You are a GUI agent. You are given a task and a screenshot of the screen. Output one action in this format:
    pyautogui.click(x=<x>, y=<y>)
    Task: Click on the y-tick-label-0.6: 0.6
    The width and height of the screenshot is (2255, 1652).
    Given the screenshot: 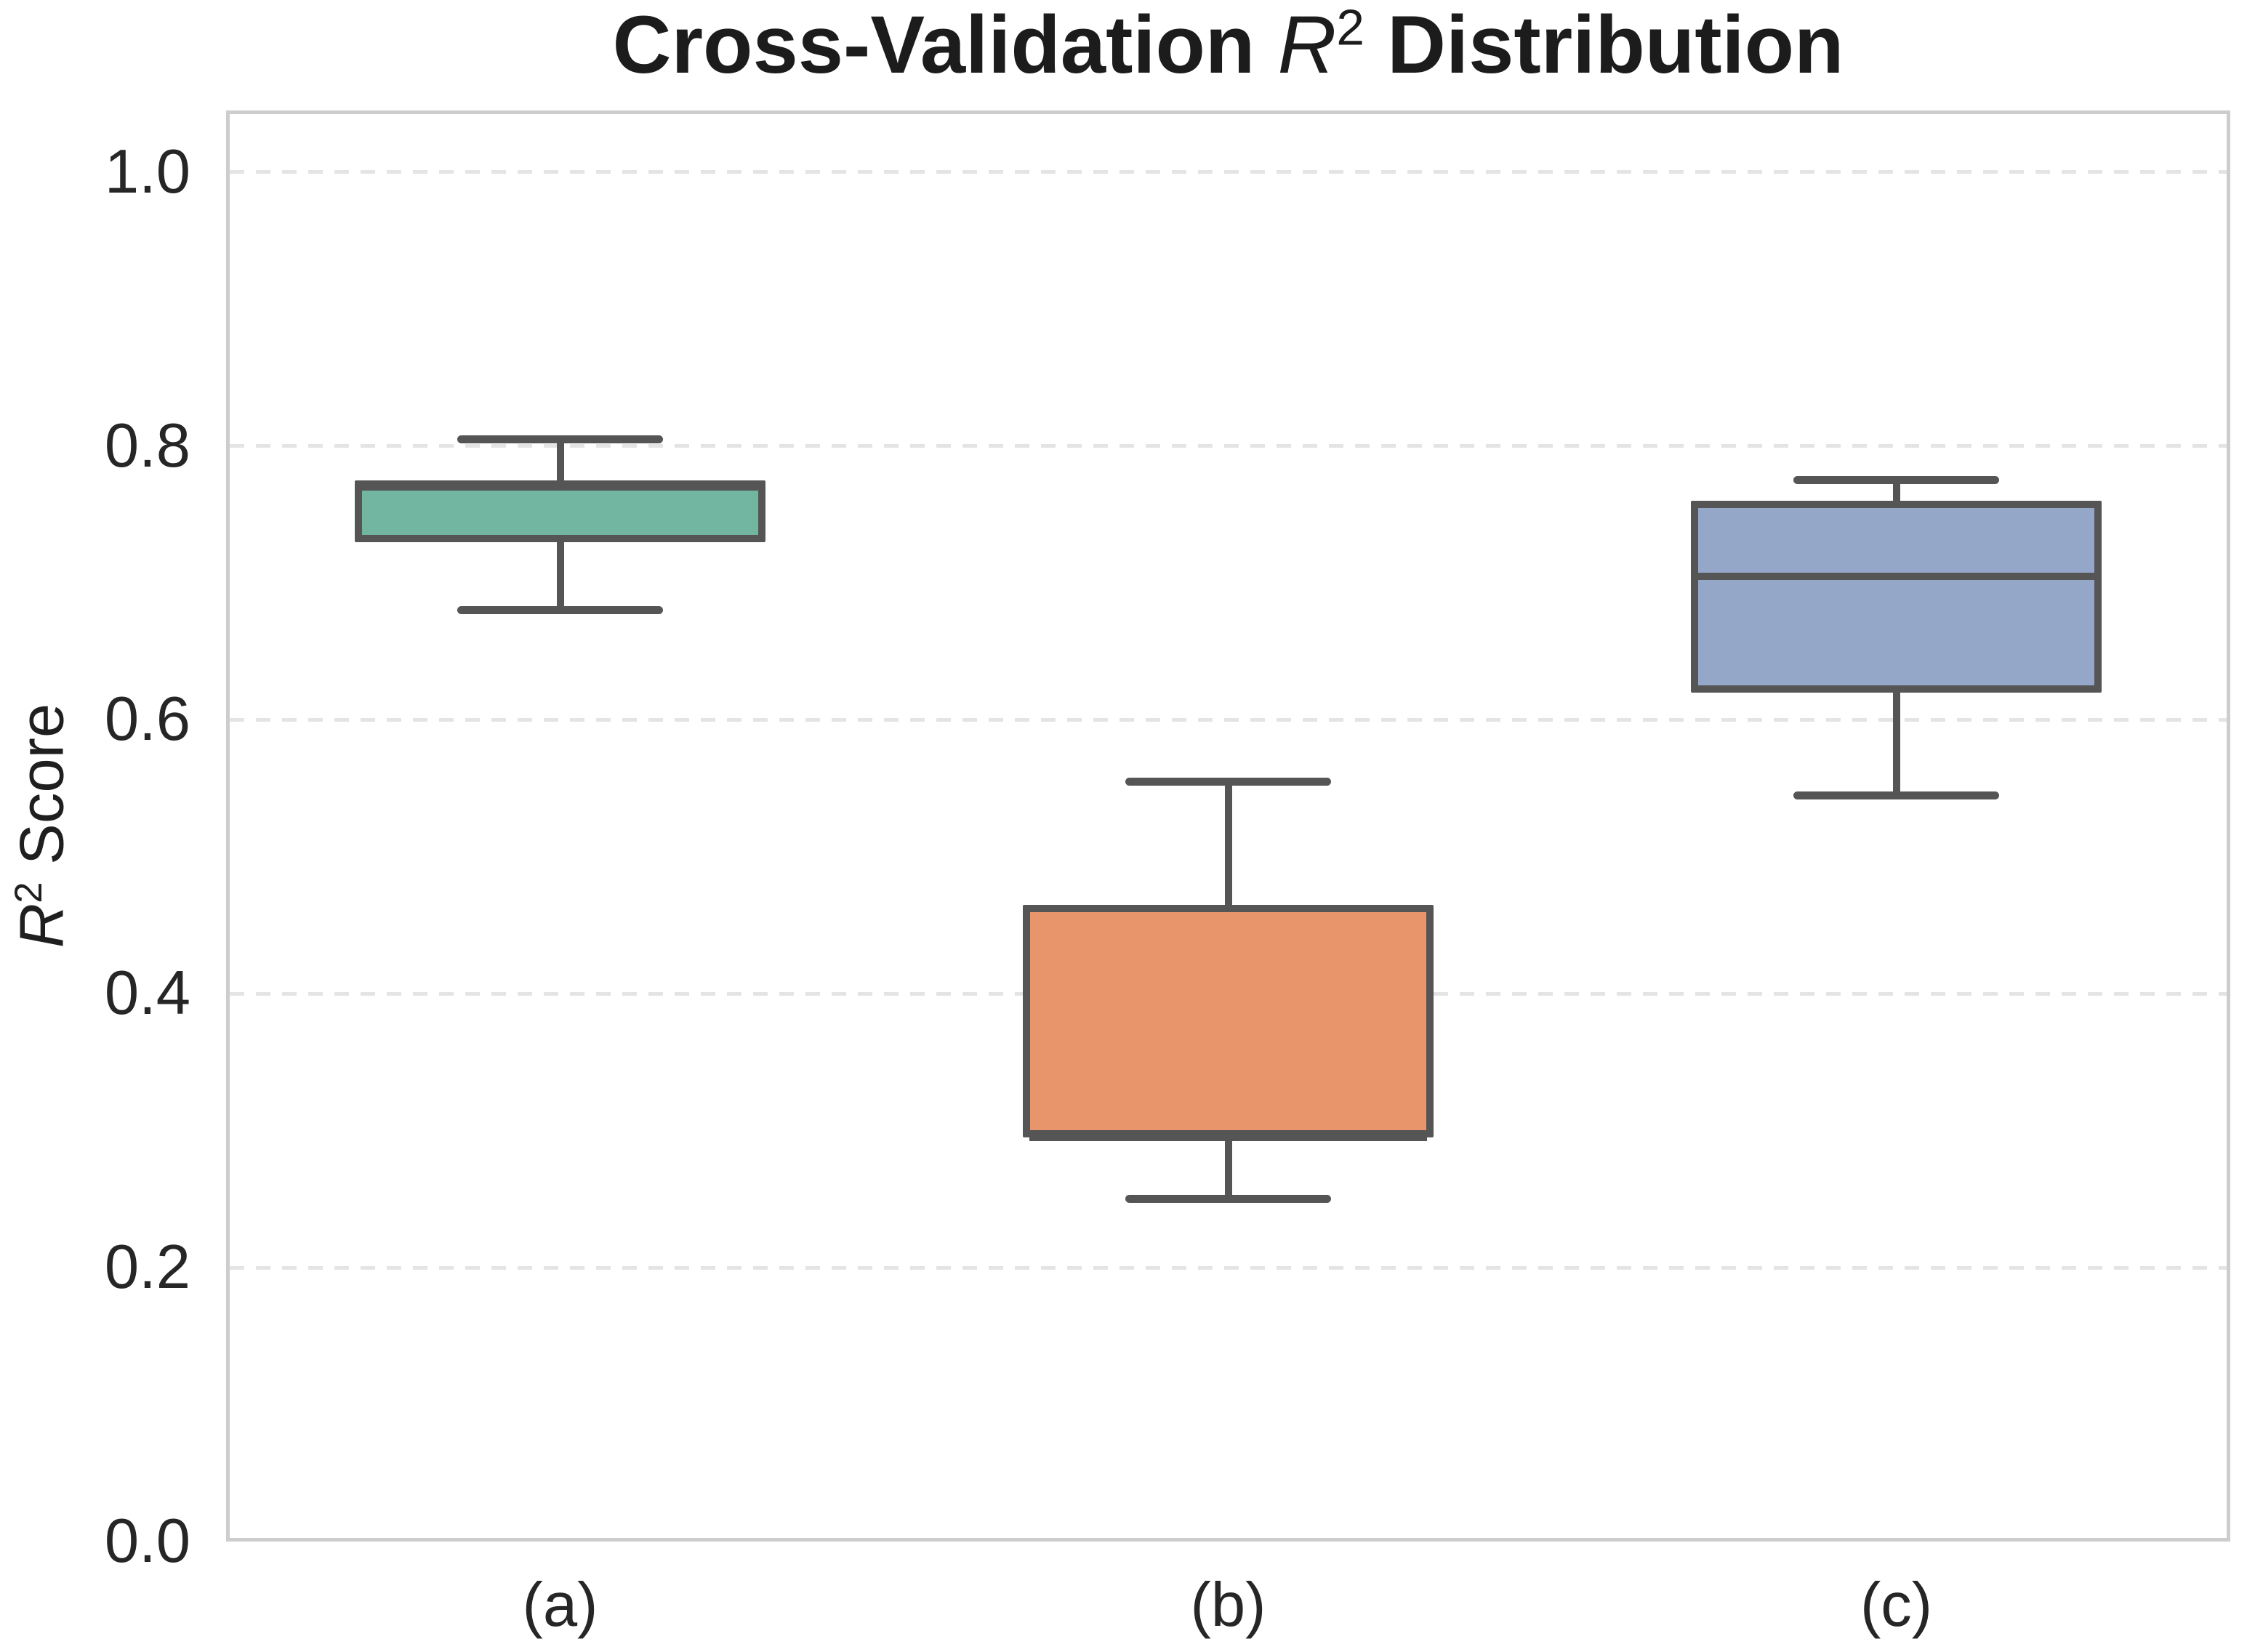 What is the action you would take?
    pyautogui.click(x=147, y=719)
    